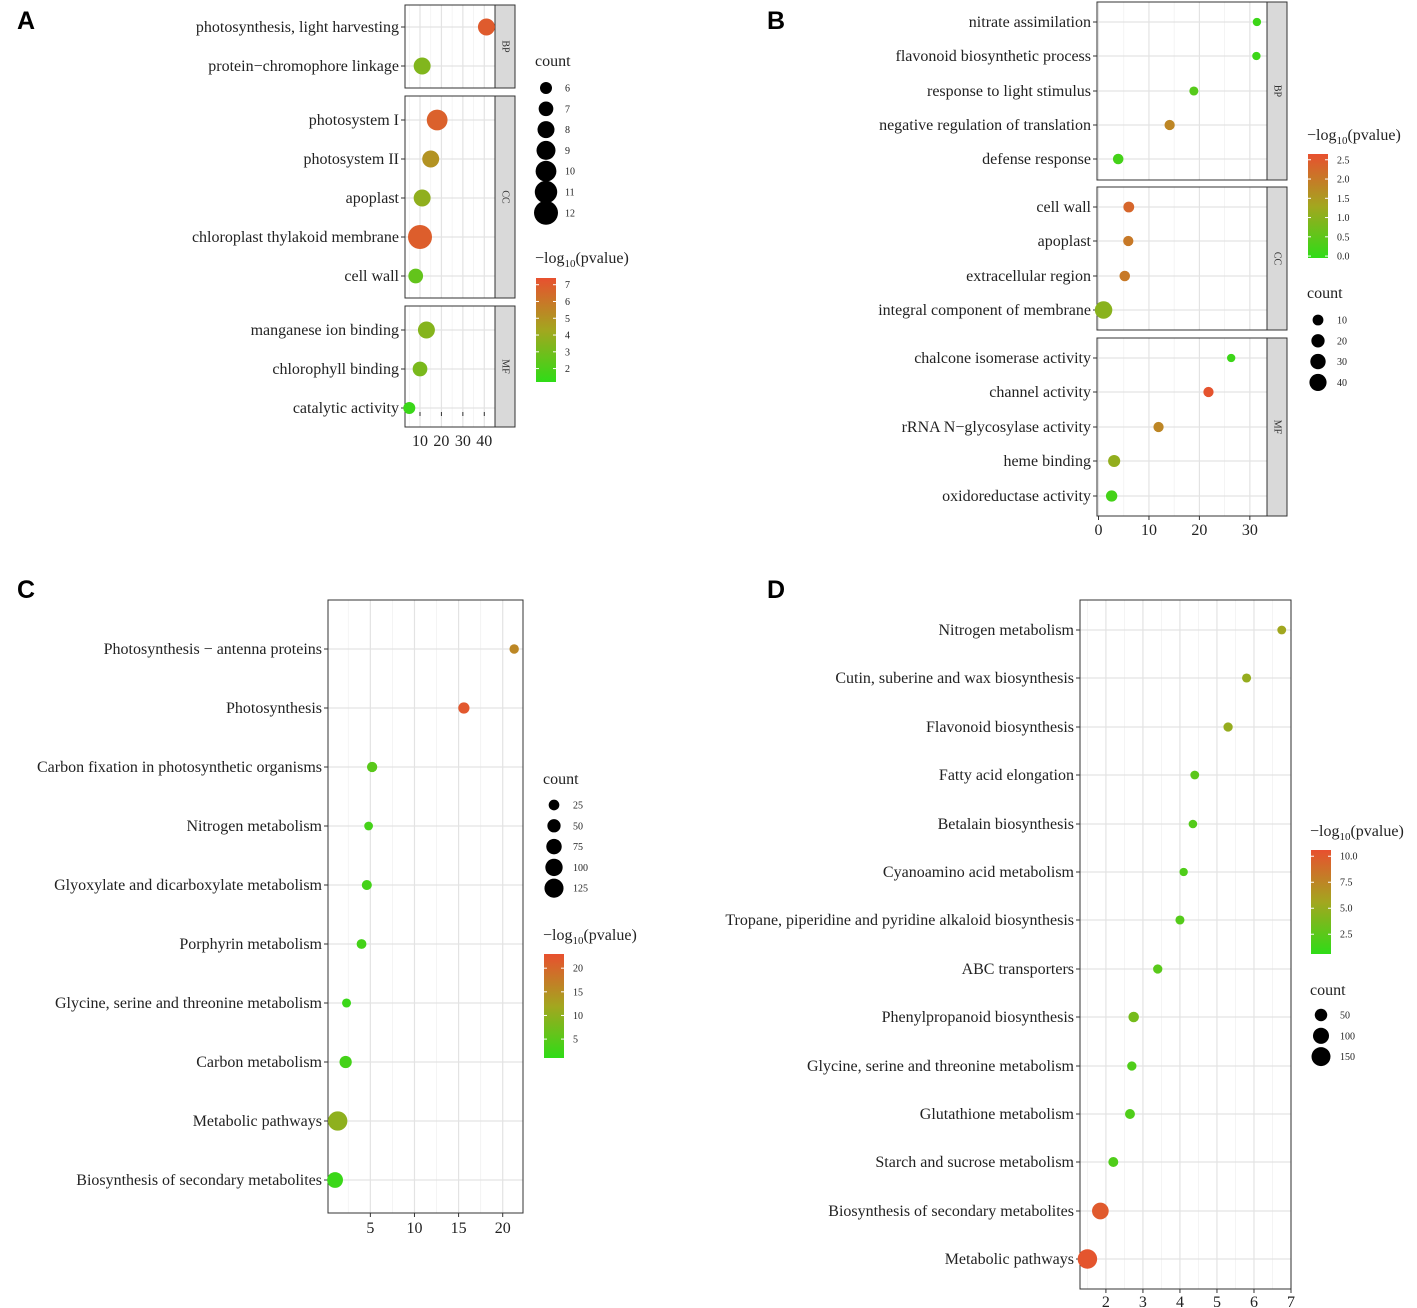  I want to click on x-tick-label: 5, so click(1217, 1301).